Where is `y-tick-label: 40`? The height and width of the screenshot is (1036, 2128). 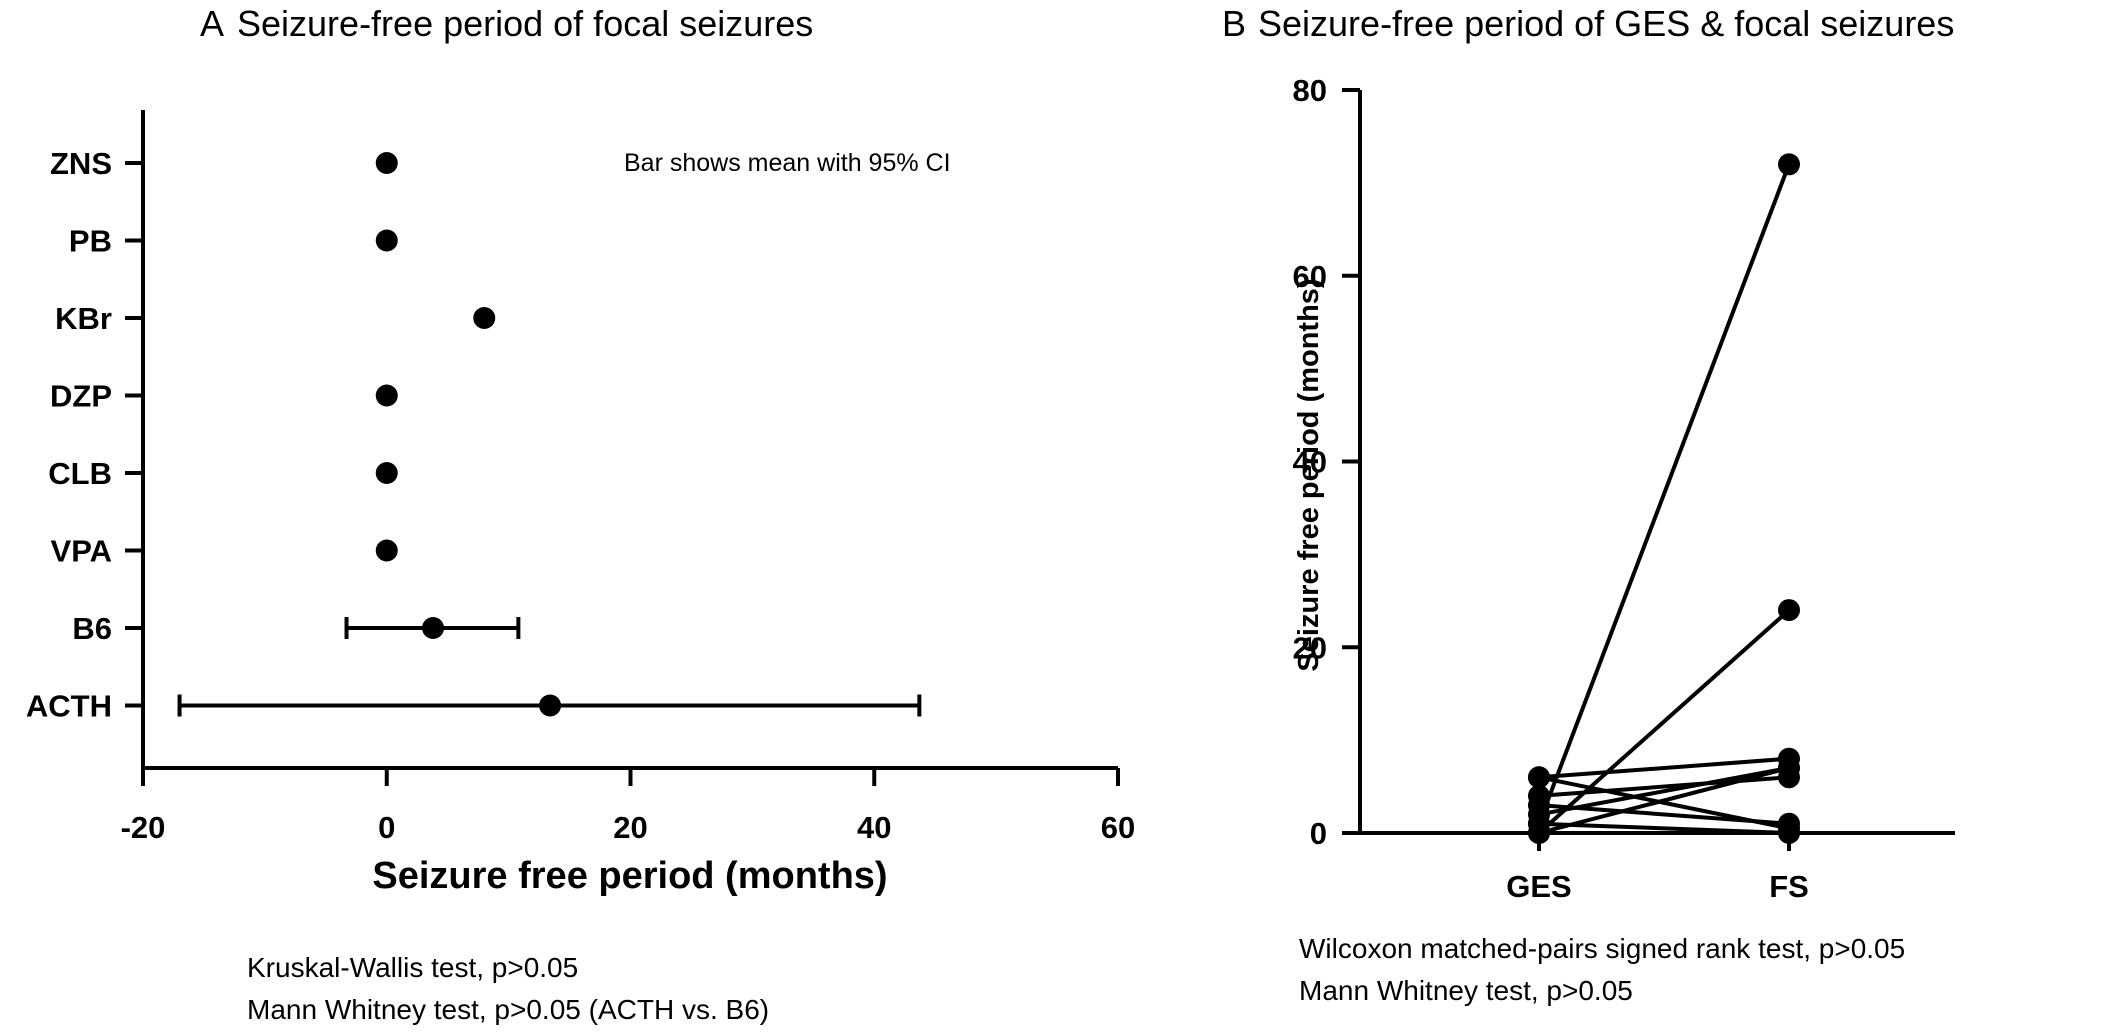
y-tick-label: 40 is located at coordinates (1310, 462).